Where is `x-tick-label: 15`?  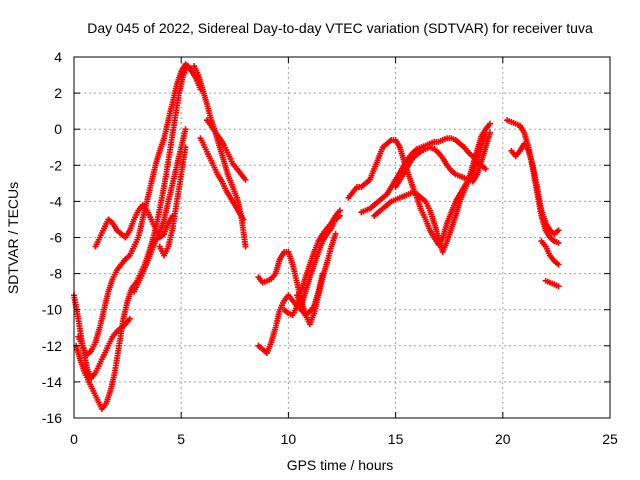
x-tick-label: 15 is located at coordinates (396, 439).